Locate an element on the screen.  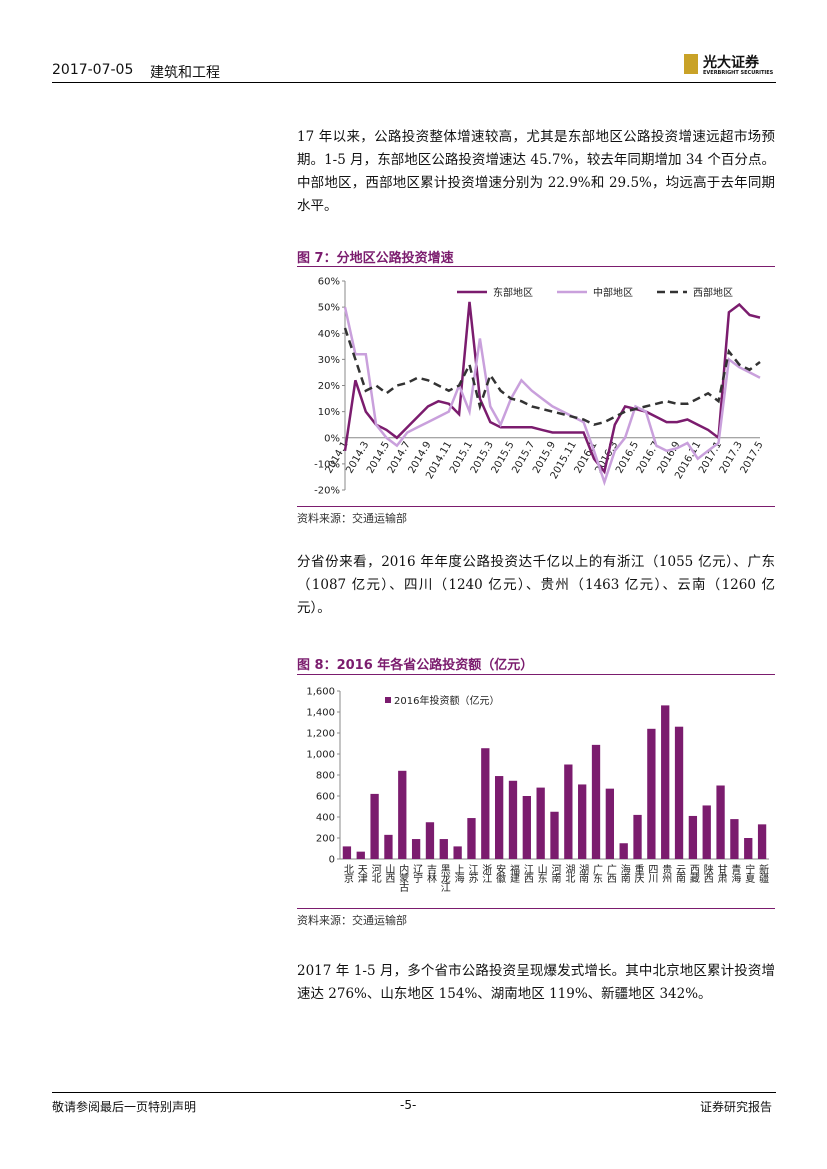
x-tick-label: 陕西 is located at coordinates (707, 873).